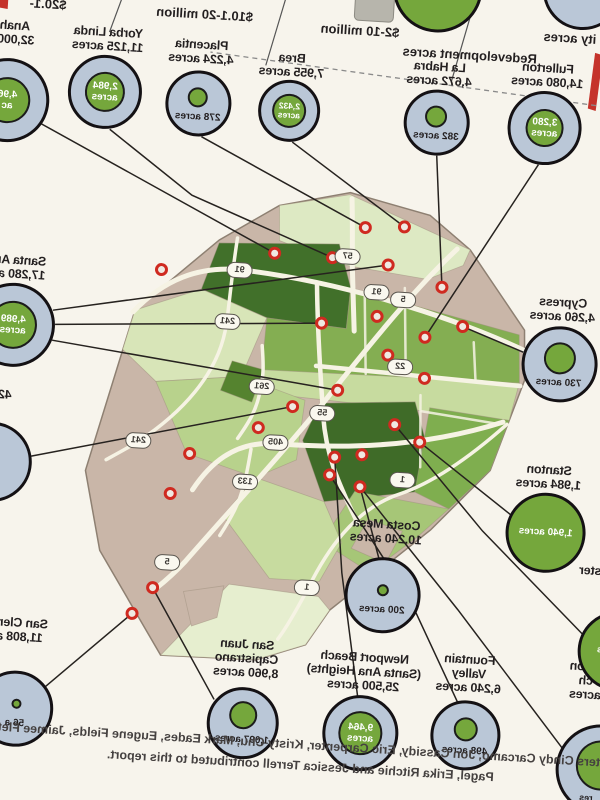 This screenshot has width=600, height=800. I want to click on redevelopment-inner-circle: 2,984 acres, so click(105, 92).